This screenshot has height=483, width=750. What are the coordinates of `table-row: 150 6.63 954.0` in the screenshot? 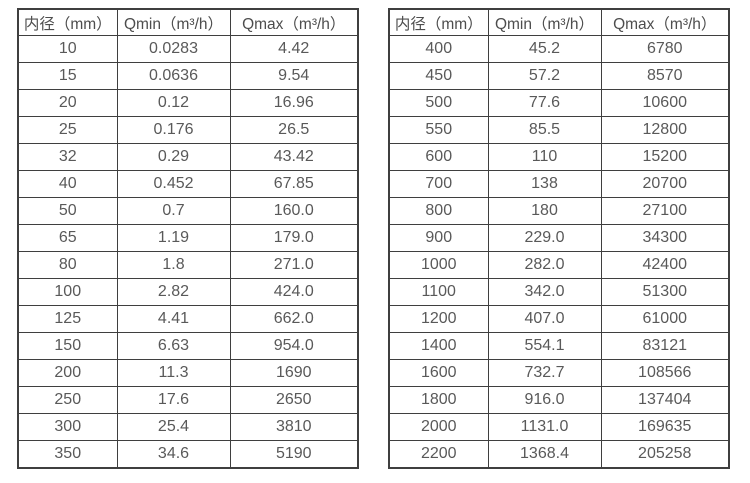 It's located at (188, 346).